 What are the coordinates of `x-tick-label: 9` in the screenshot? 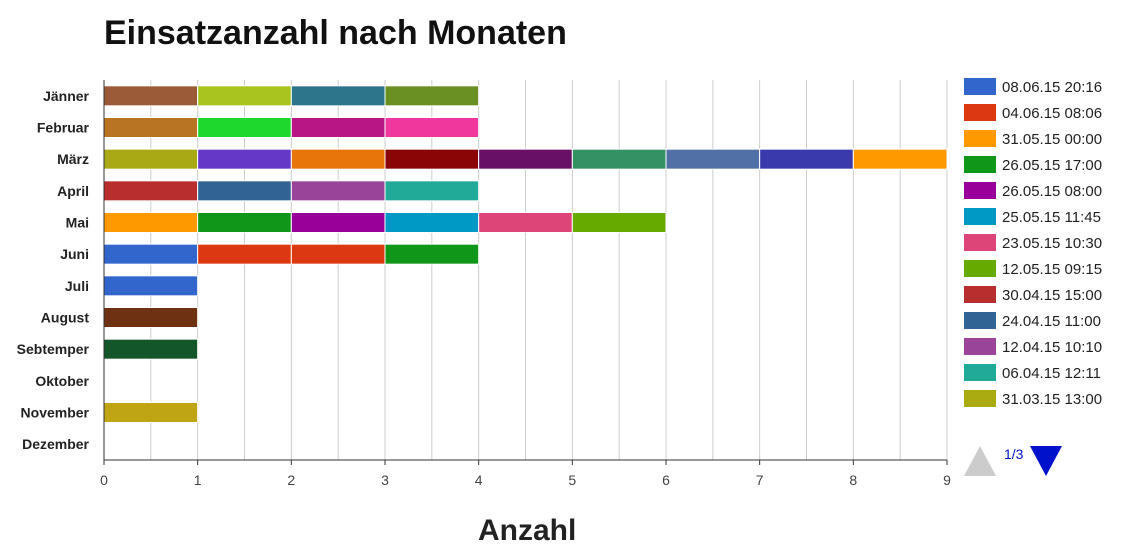 It's located at (947, 480).